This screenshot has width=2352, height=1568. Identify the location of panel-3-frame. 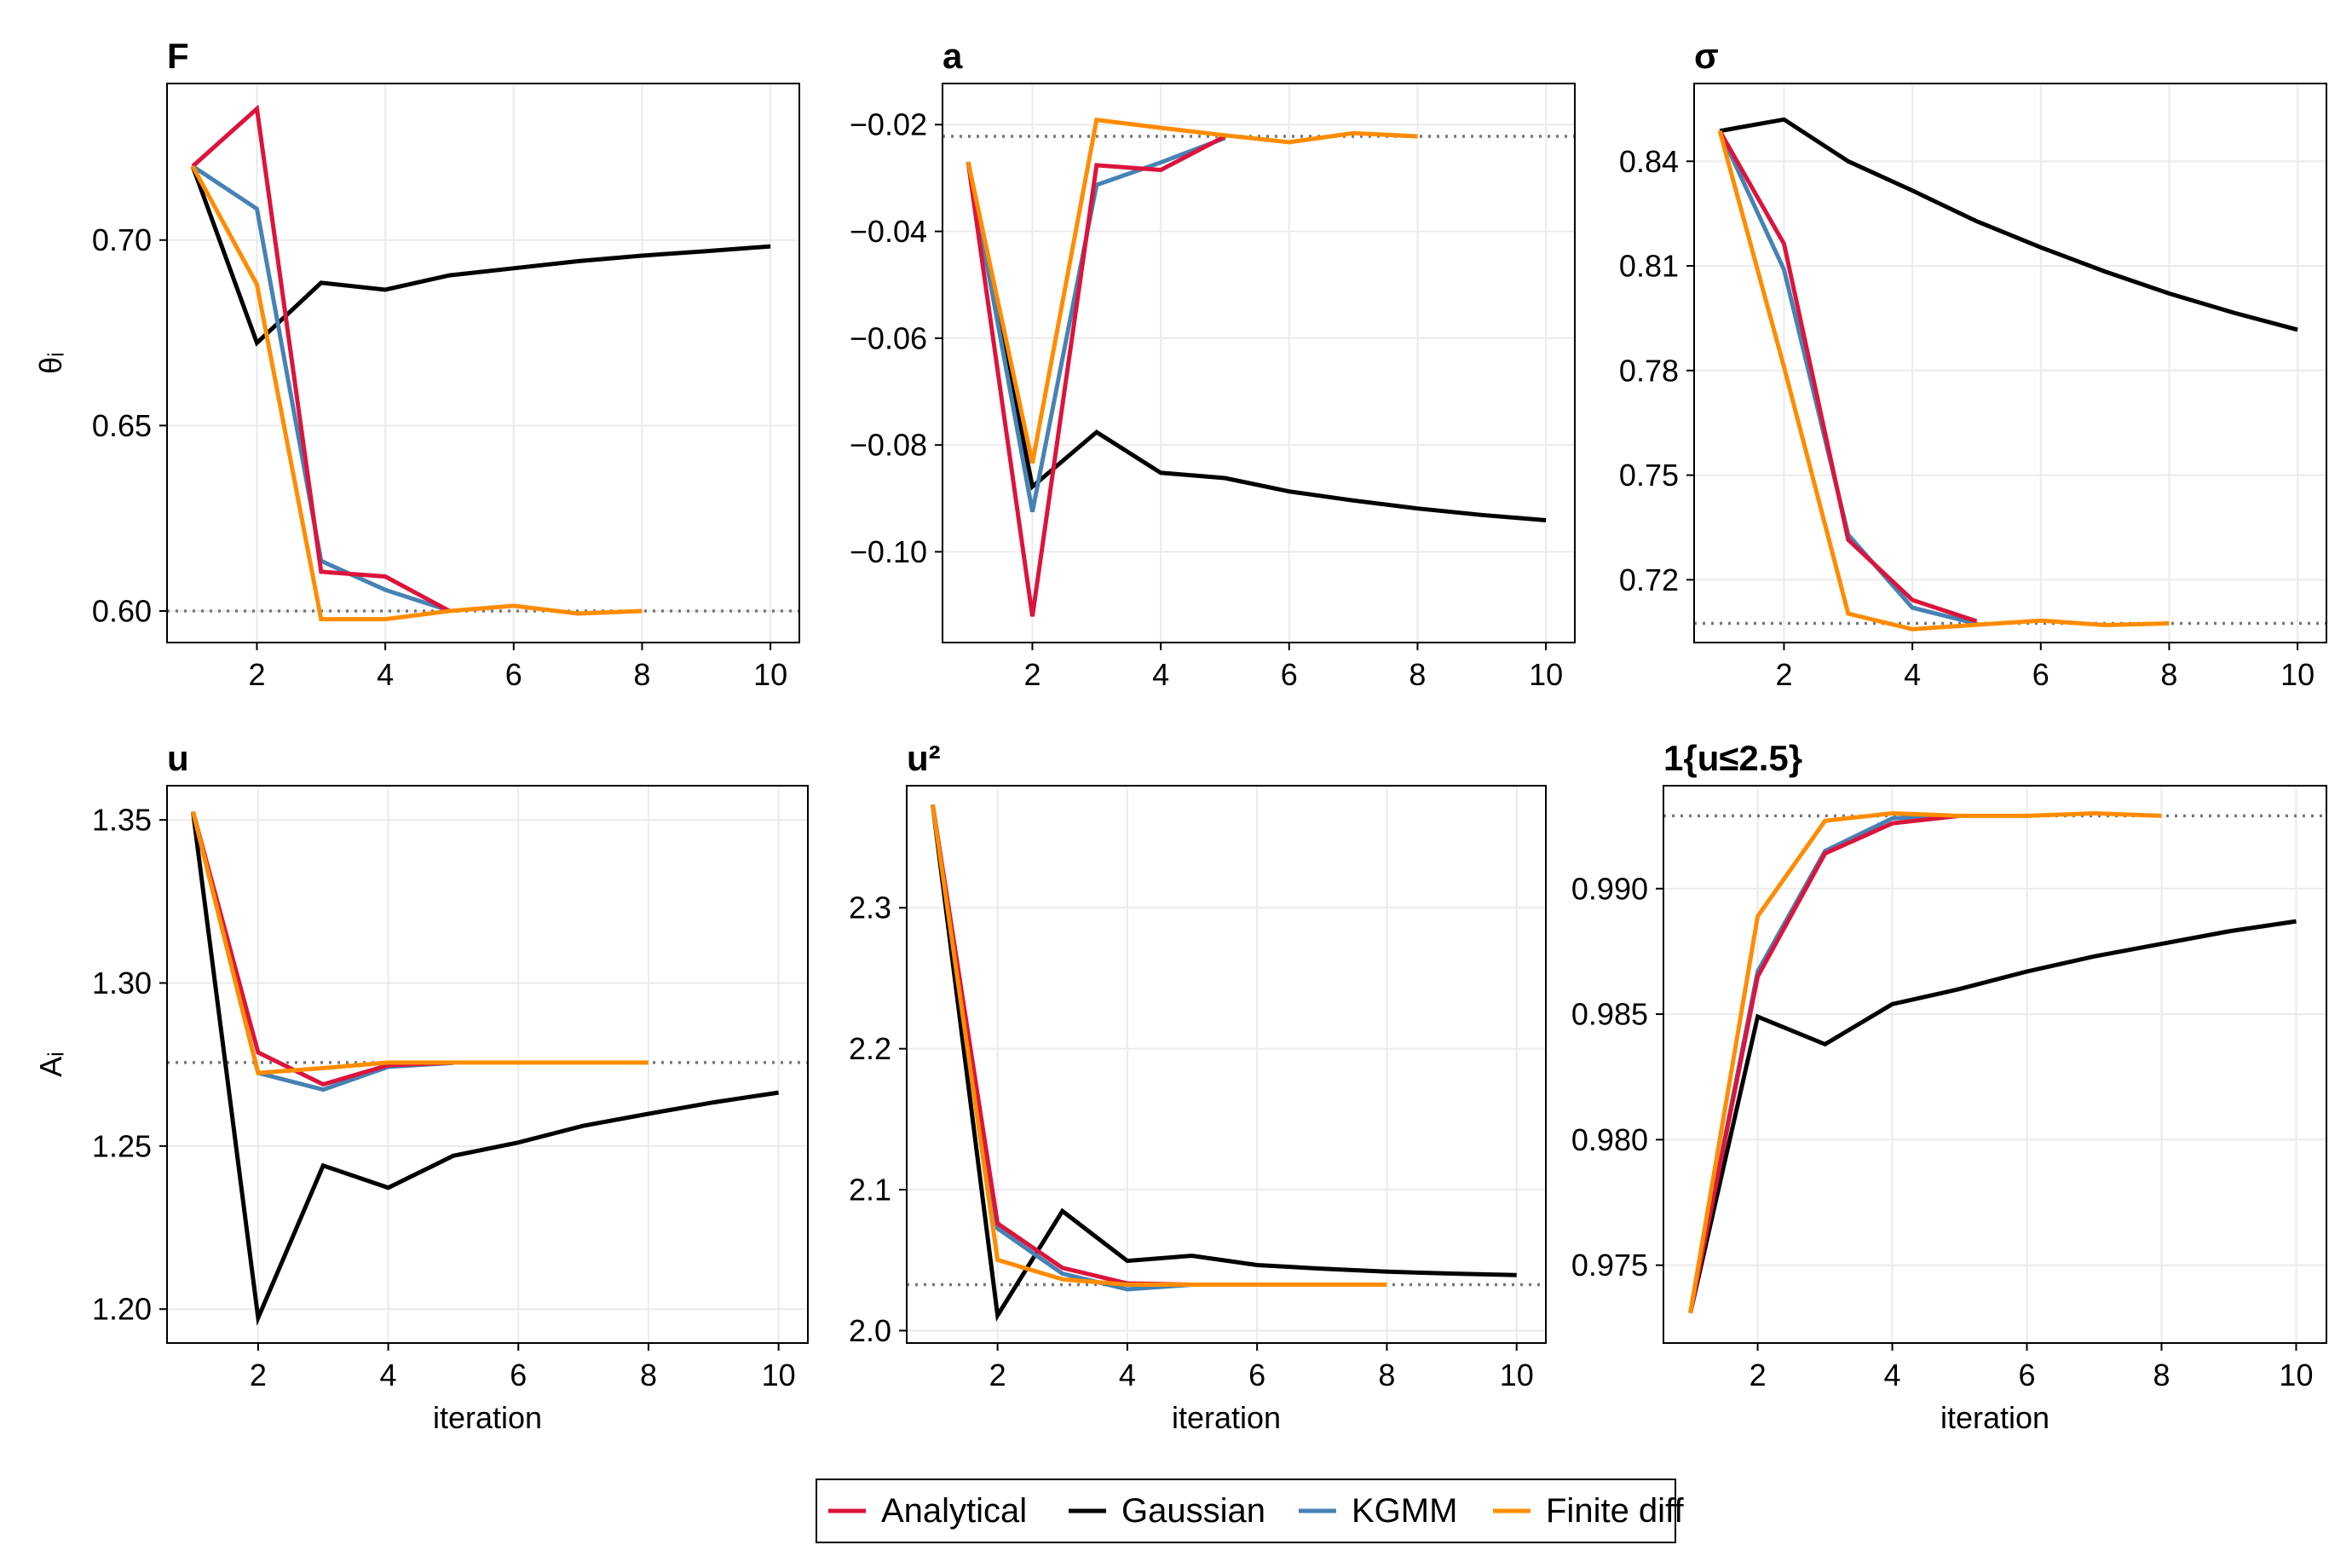
(2010, 363).